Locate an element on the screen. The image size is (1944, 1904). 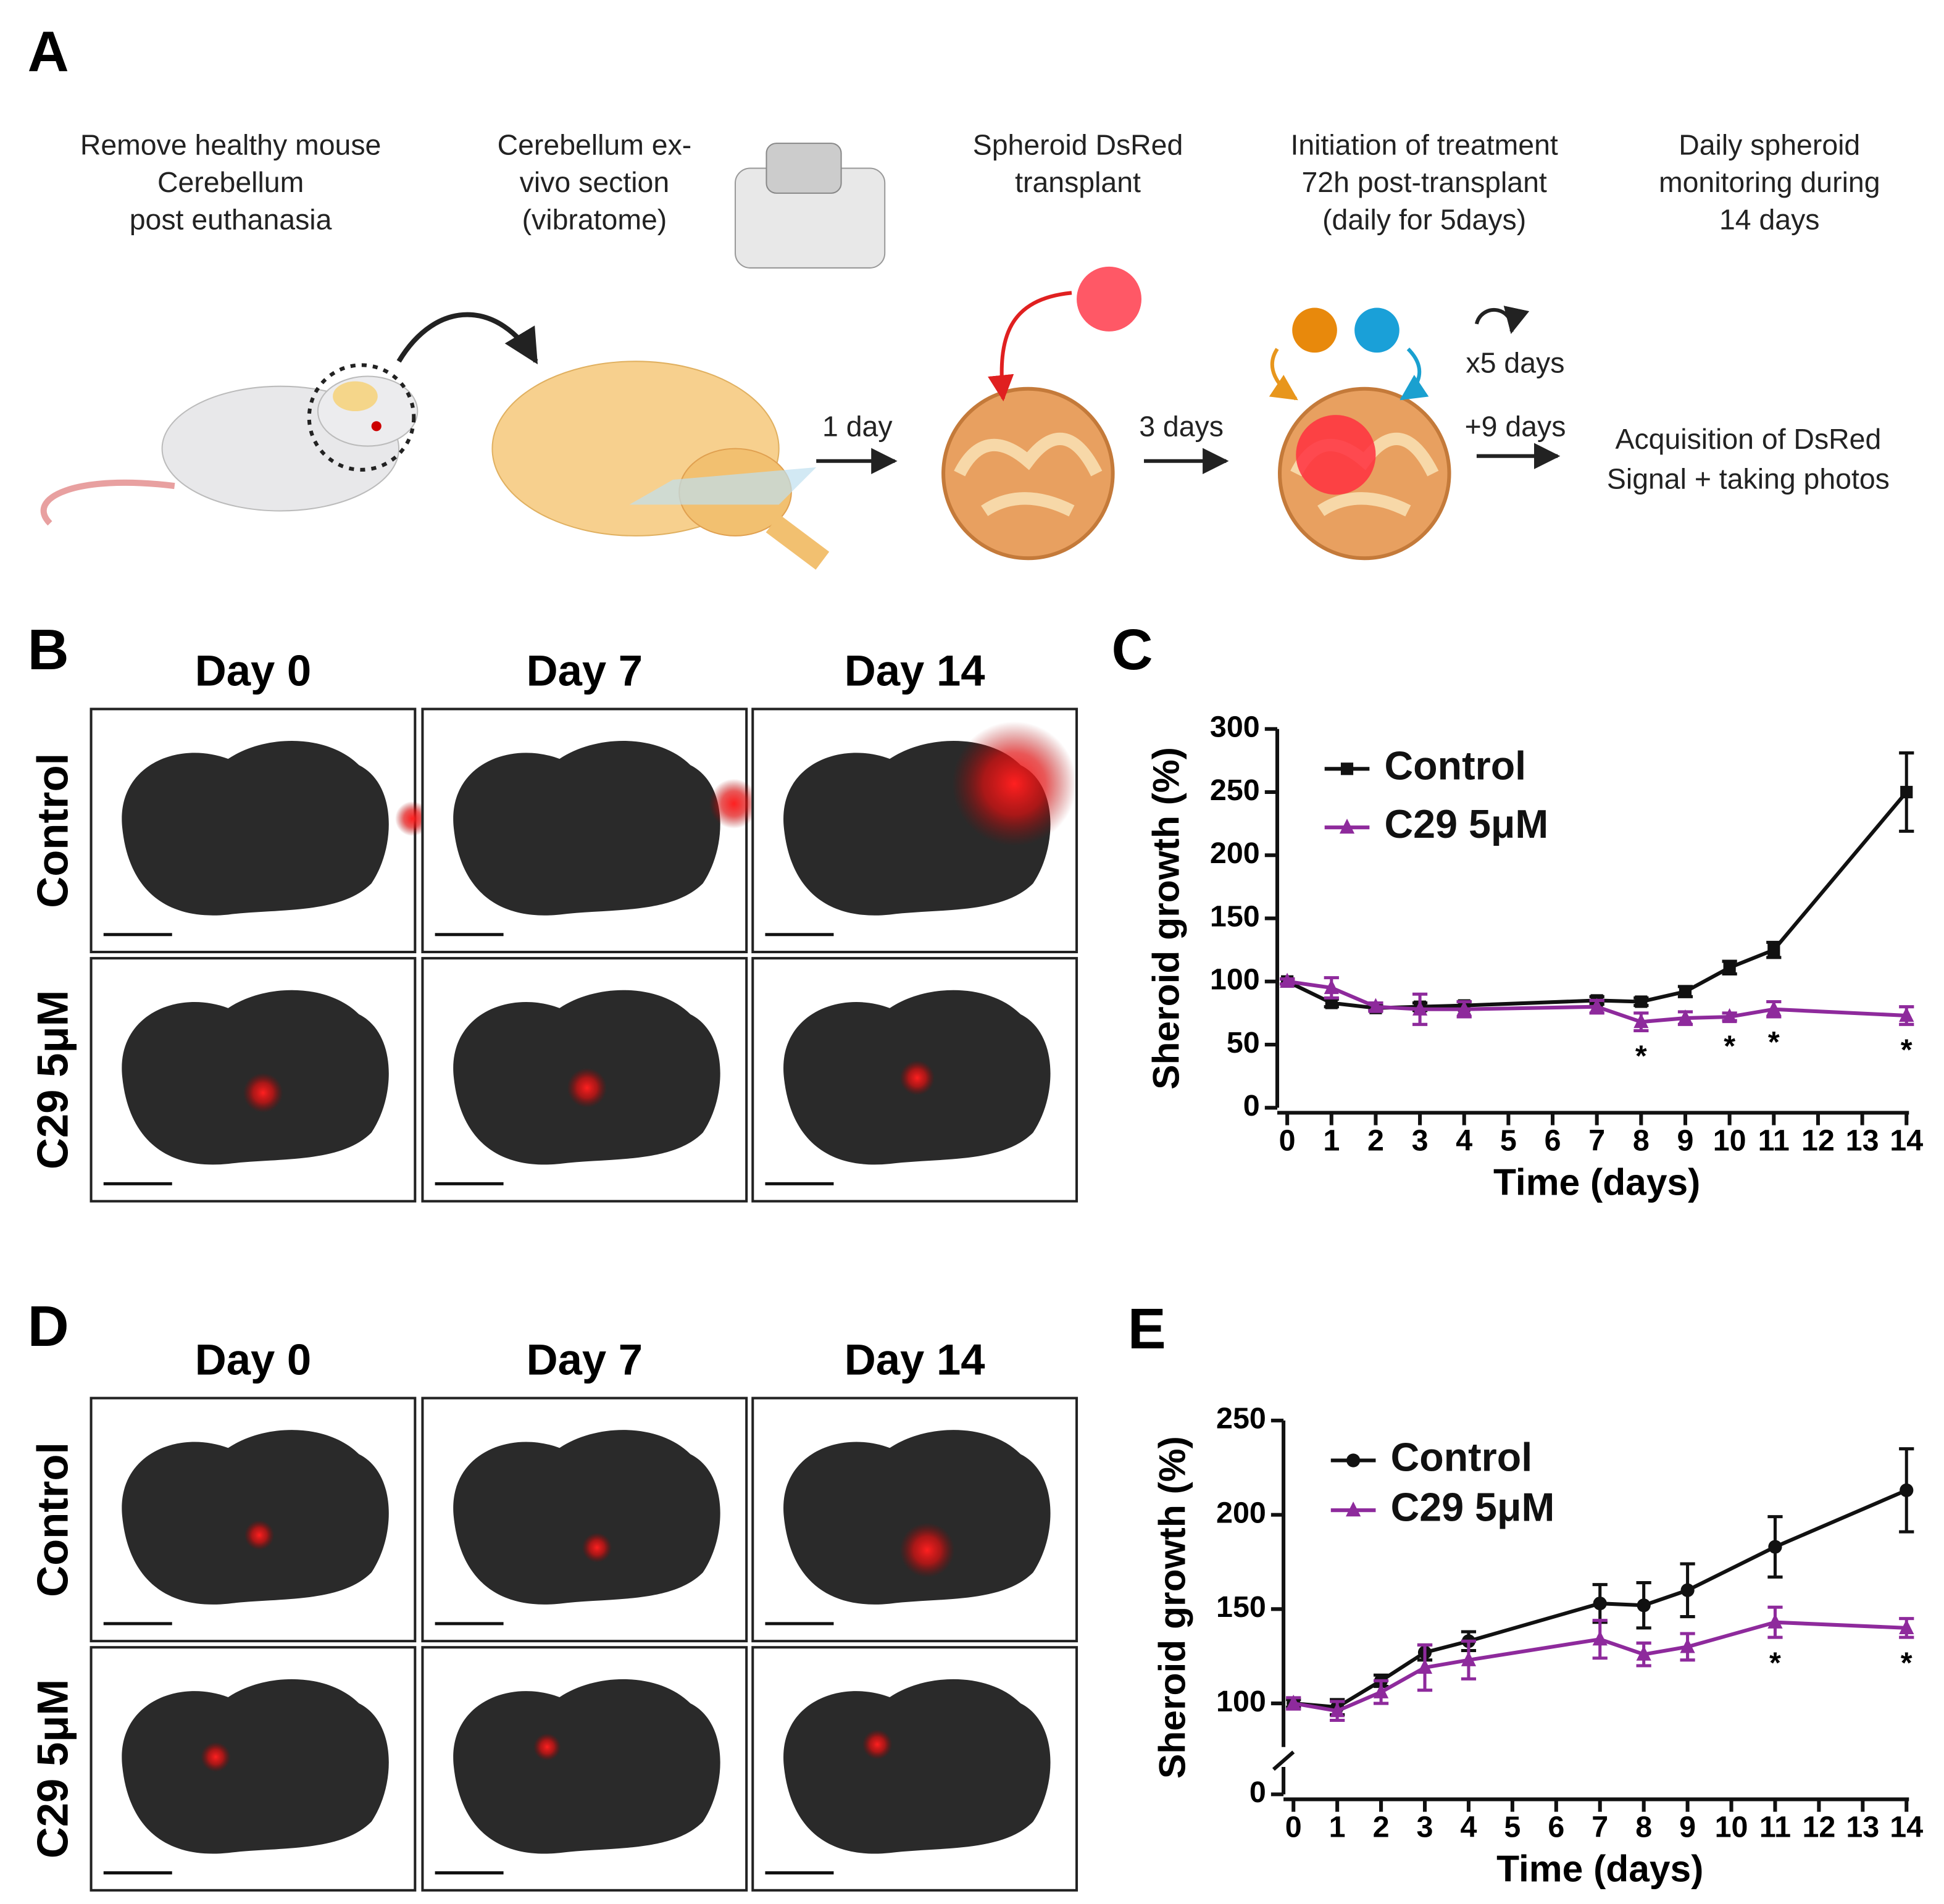
panel-label: B is located at coordinates (48, 649).